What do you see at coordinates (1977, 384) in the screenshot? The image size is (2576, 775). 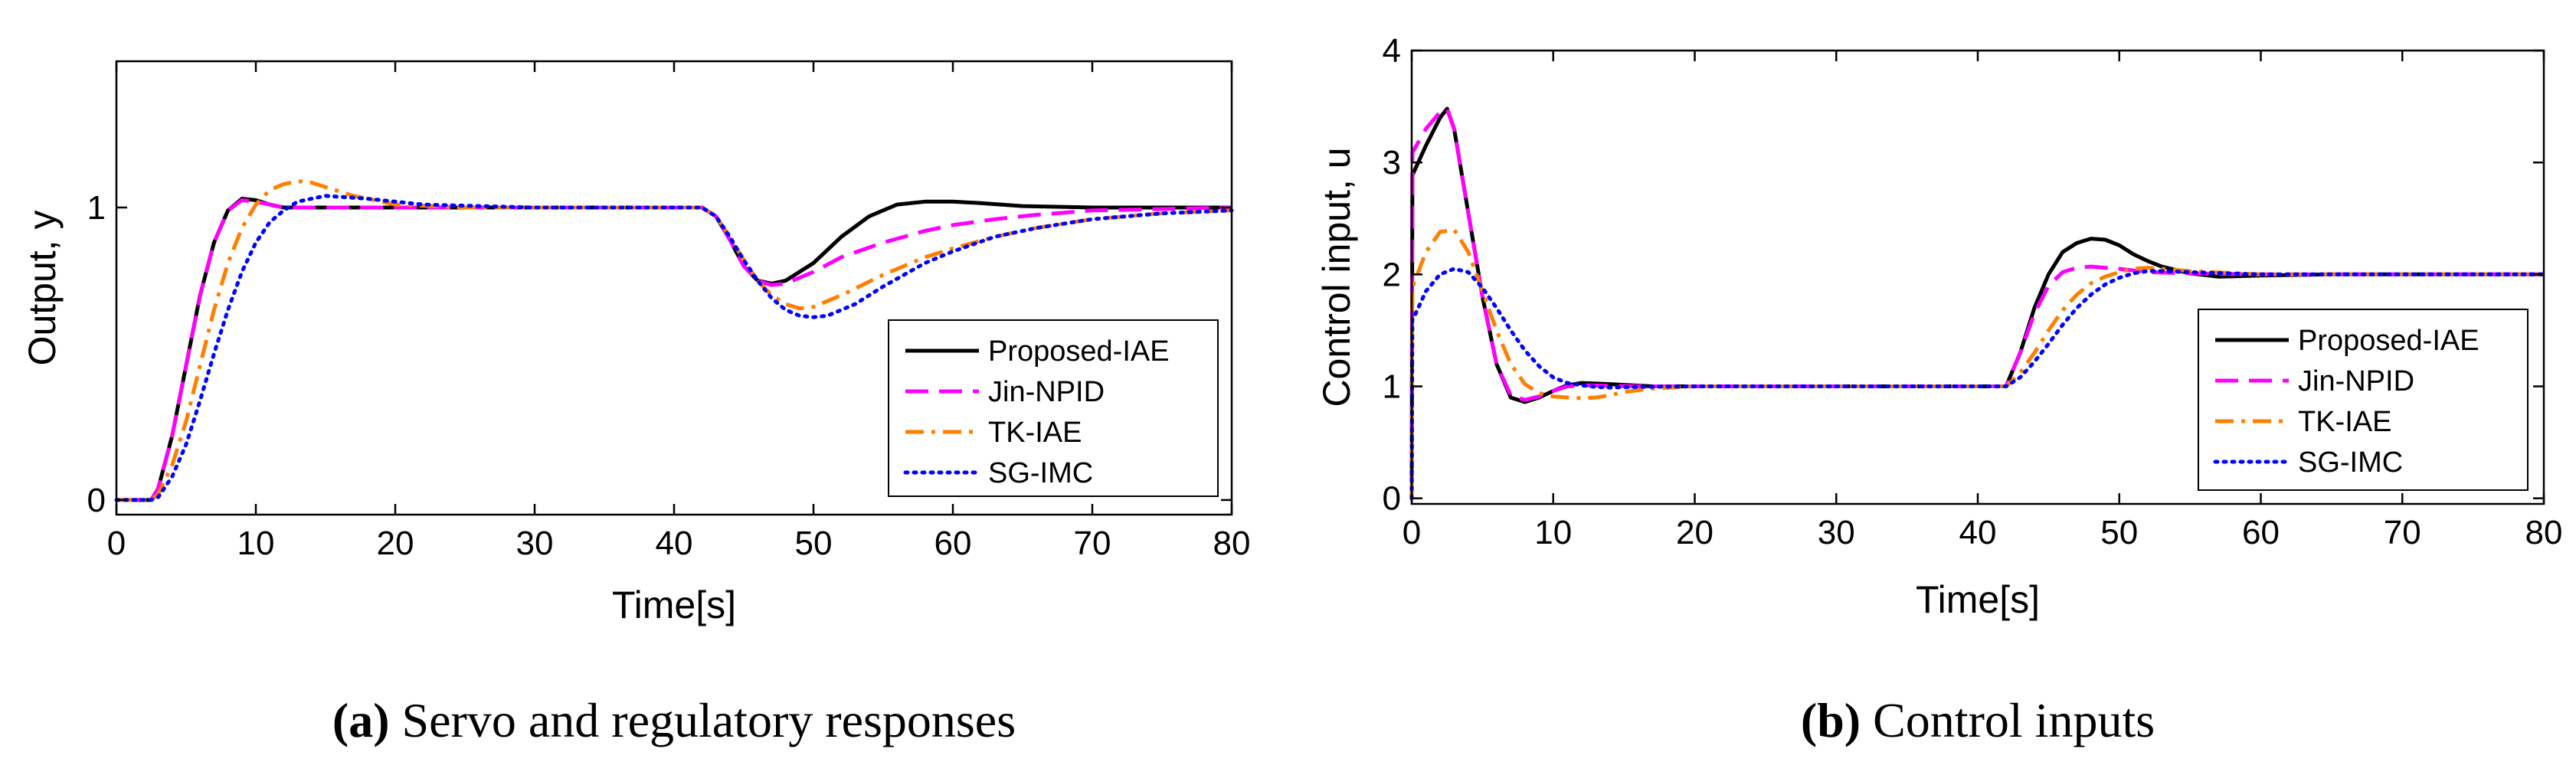 I see `chart-b-series-sg-imc` at bounding box center [1977, 384].